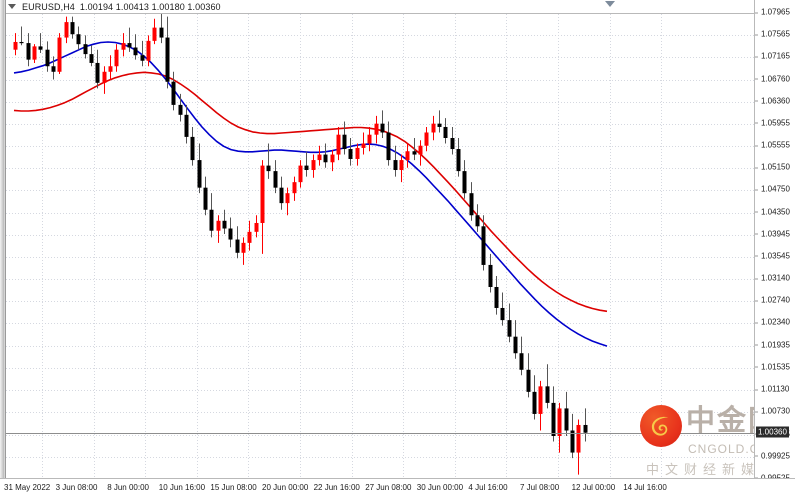 This screenshot has width=795, height=497. I want to click on time-tick-label: 27 Jun 08:00, so click(388, 487).